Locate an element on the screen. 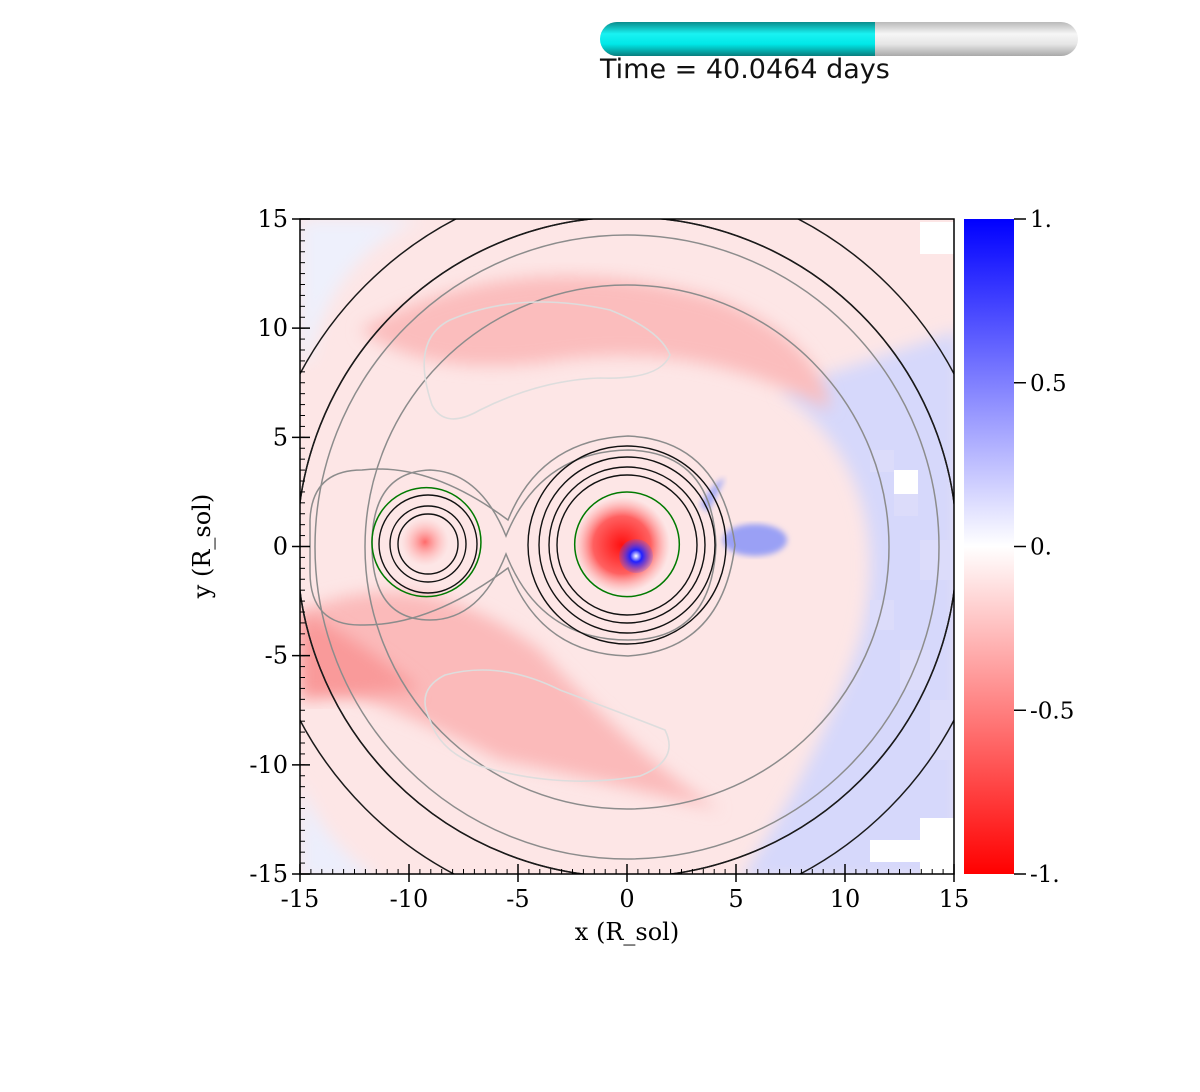 The width and height of the screenshot is (1200, 1092). colorbar-tick-label: -1. is located at coordinates (1045, 875).